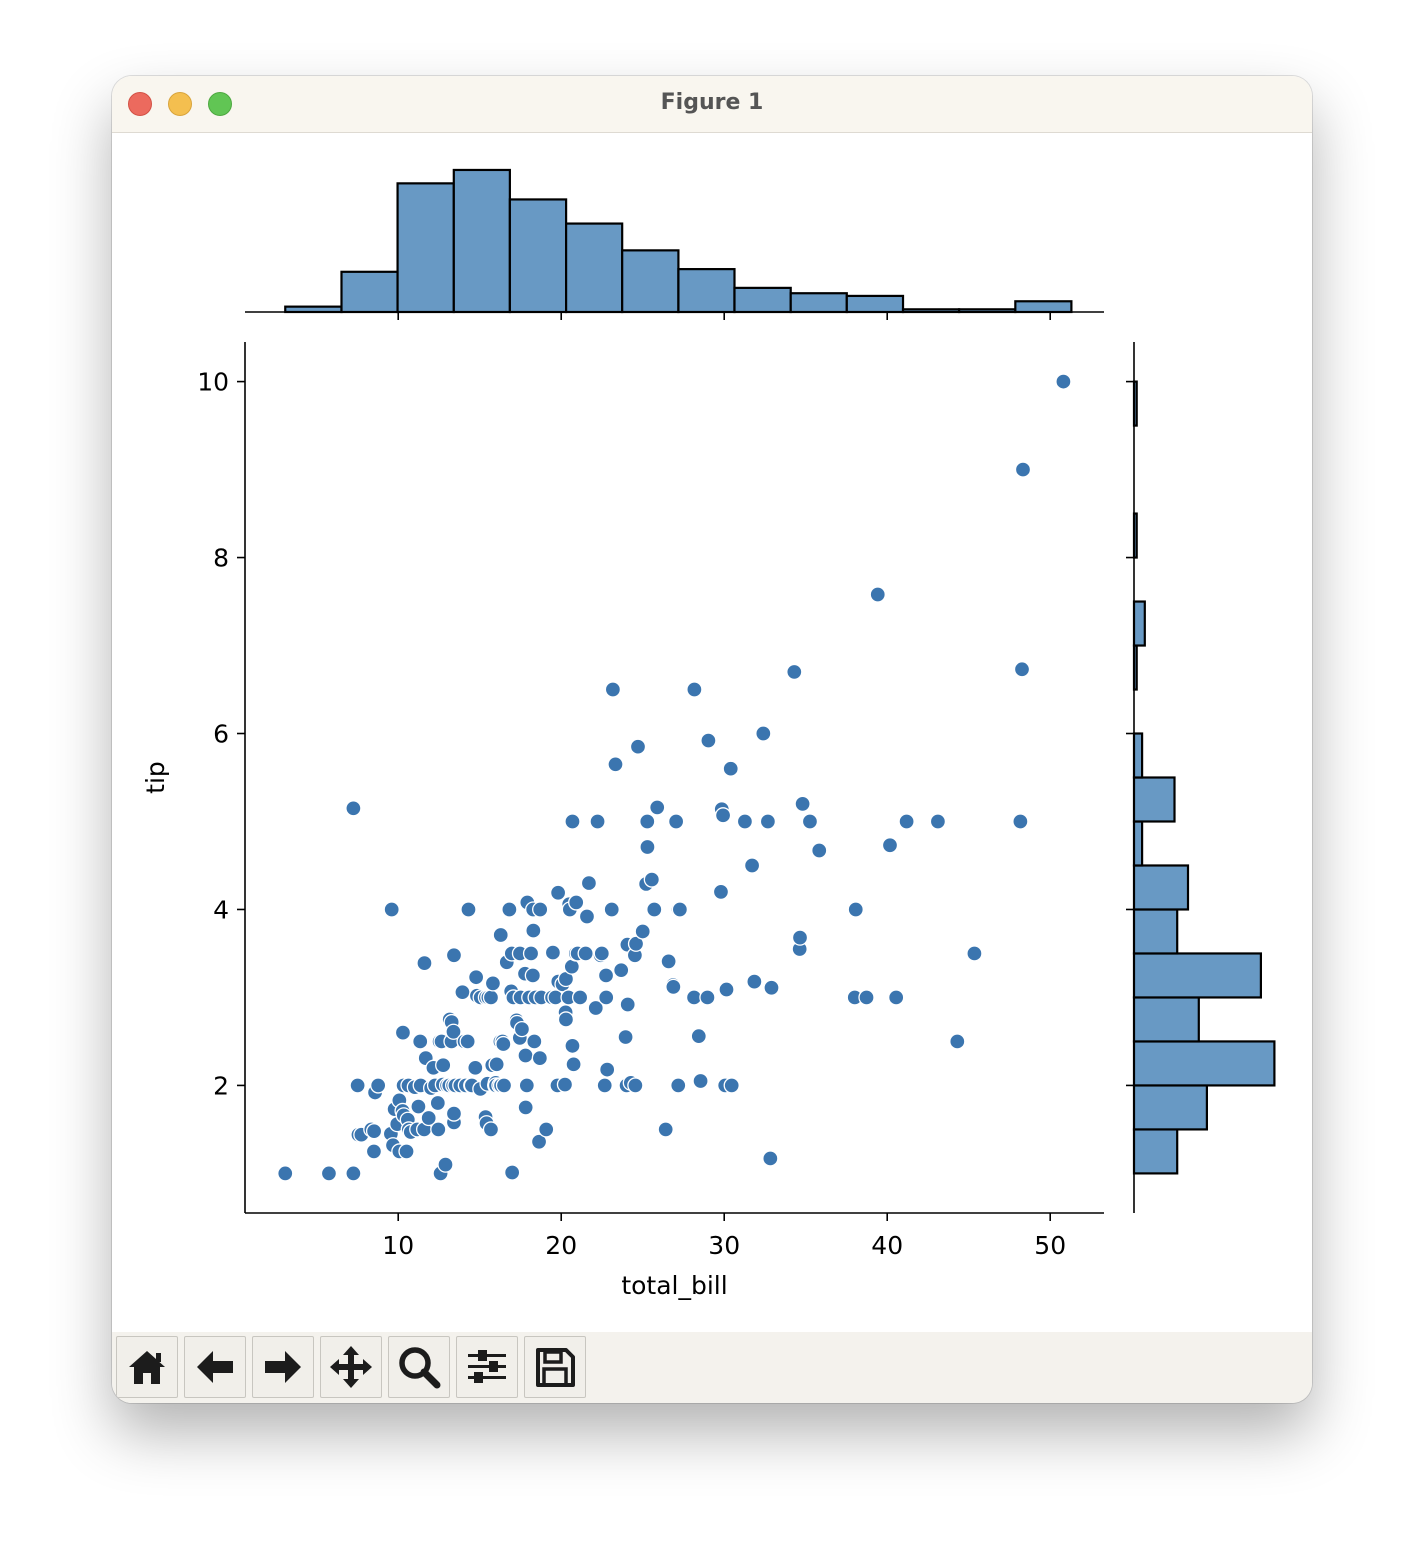  I want to click on arrow-left-icon, so click(215, 1367).